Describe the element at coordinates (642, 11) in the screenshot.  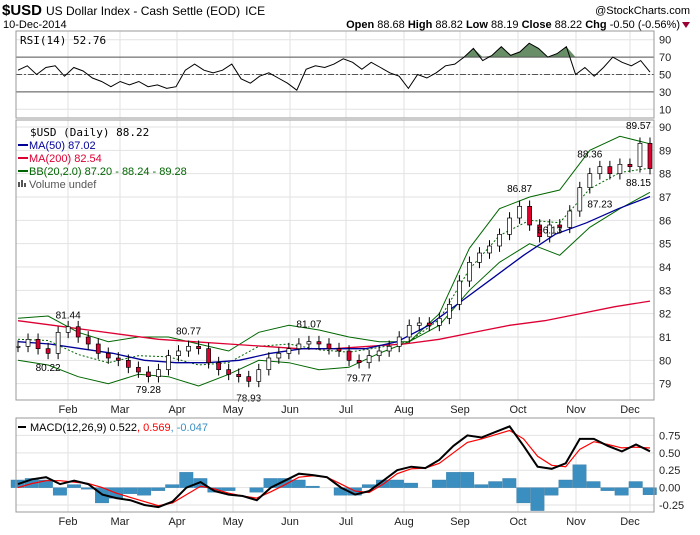
I see `copyright: @StockCharts.com` at that location.